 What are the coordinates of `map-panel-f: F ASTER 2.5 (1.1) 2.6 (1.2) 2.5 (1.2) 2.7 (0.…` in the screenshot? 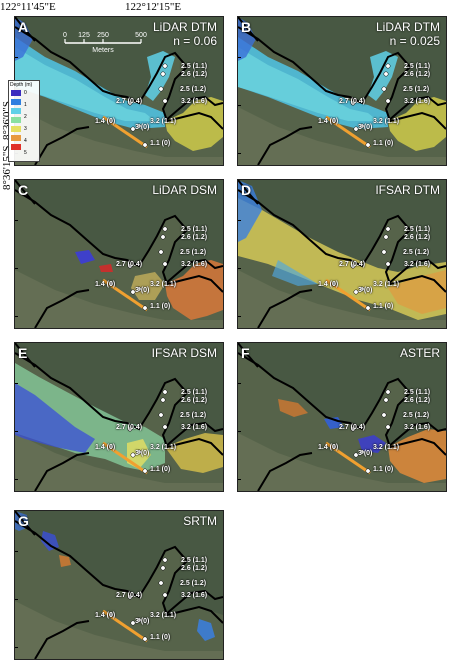 It's located at (342, 417).